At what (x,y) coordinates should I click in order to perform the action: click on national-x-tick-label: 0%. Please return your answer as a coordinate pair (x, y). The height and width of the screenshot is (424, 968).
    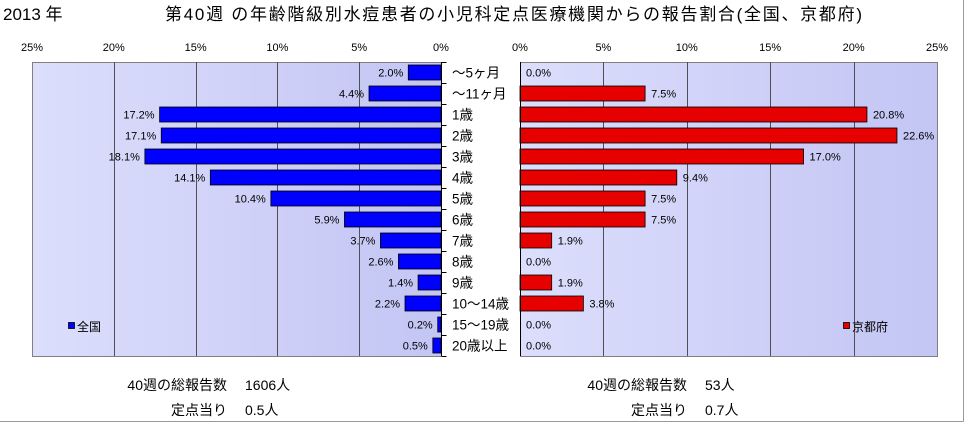
    Looking at the image, I should click on (441, 48).